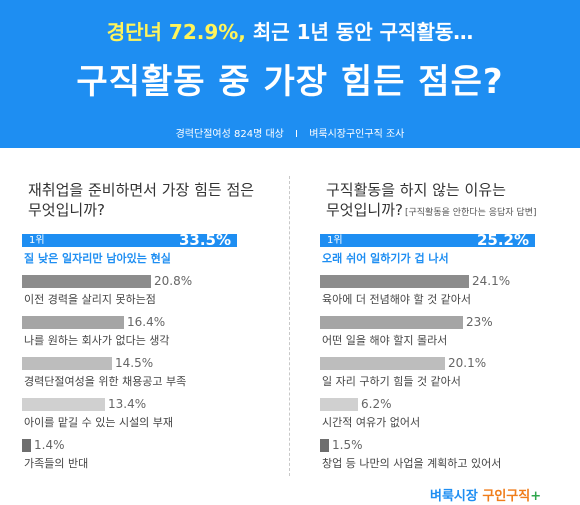  What do you see at coordinates (105, 381) in the screenshot?
I see `bar-category-label: 경력단절여성을 위한 채용공고 부족` at bounding box center [105, 381].